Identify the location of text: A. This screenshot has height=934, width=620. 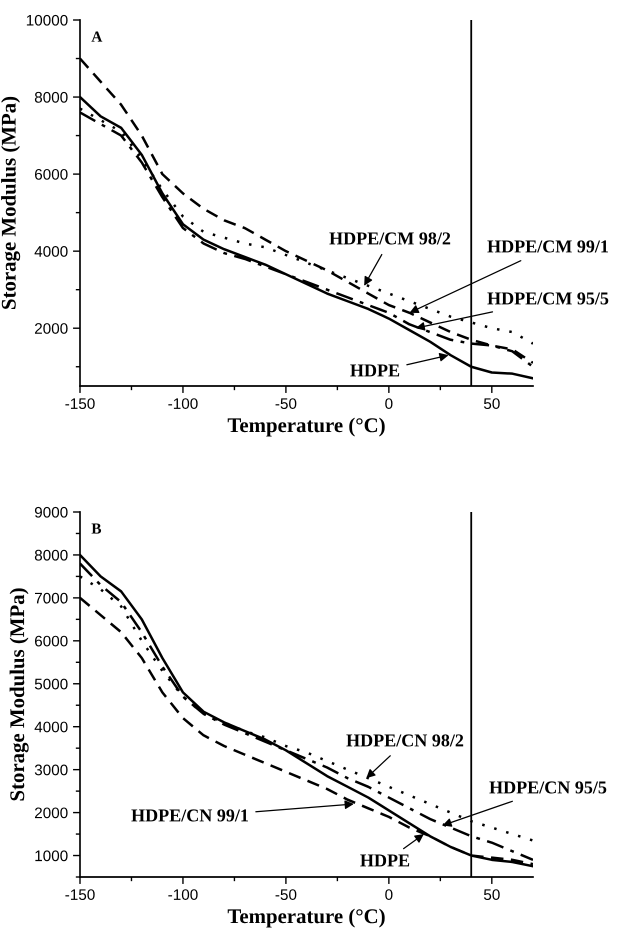
(96, 36).